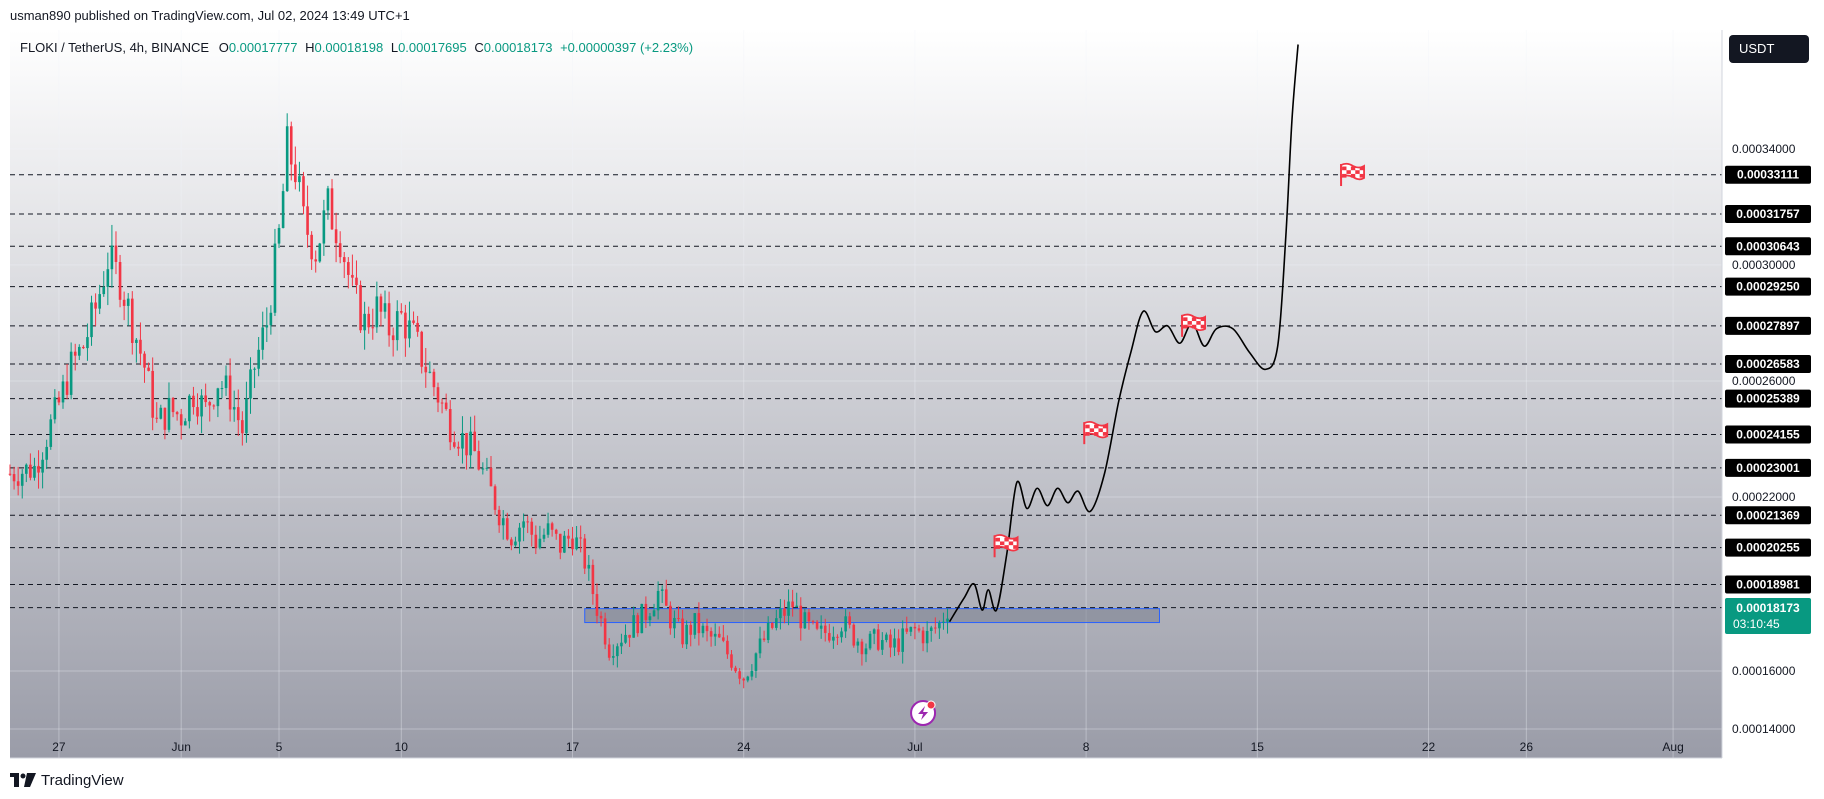 The width and height of the screenshot is (1824, 799). I want to click on open-label: O, so click(223, 47).